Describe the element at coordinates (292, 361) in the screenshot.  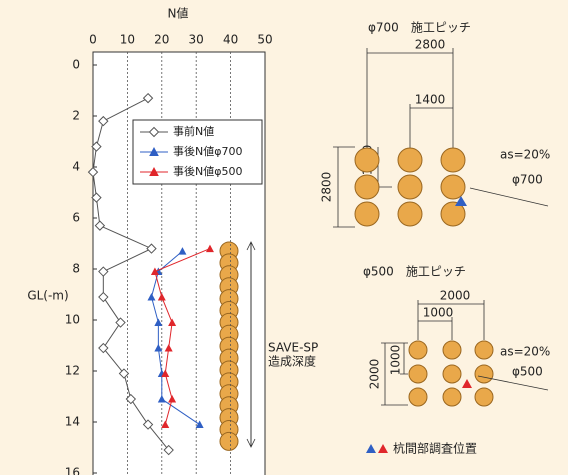
I see `annotation: 造成深度` at that location.